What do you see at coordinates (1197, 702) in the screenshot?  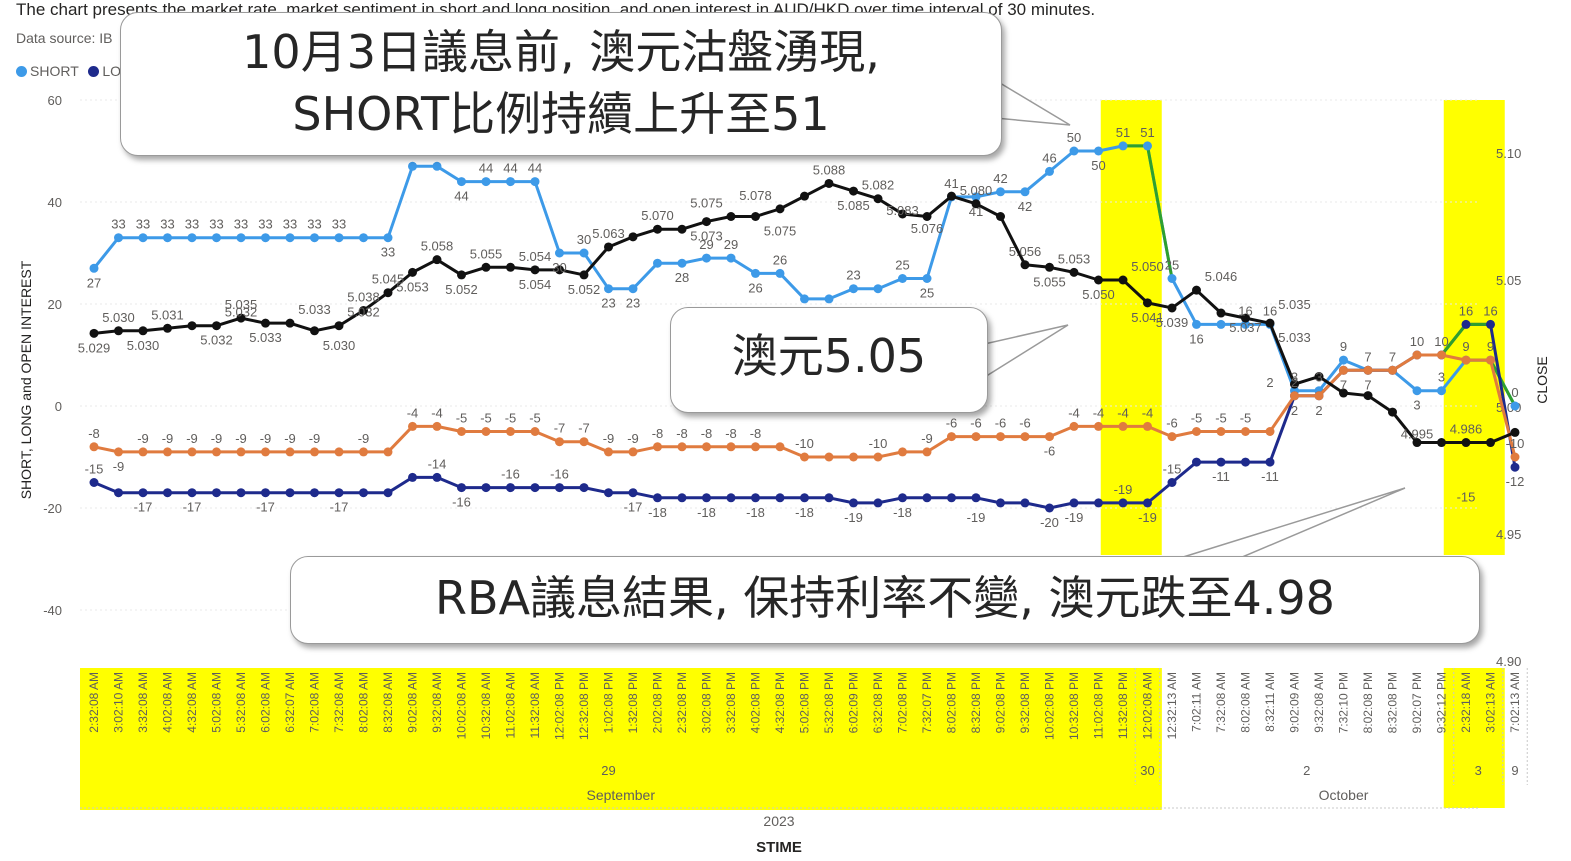 I see `x-tick-label: 7:02:11 AM` at bounding box center [1197, 702].